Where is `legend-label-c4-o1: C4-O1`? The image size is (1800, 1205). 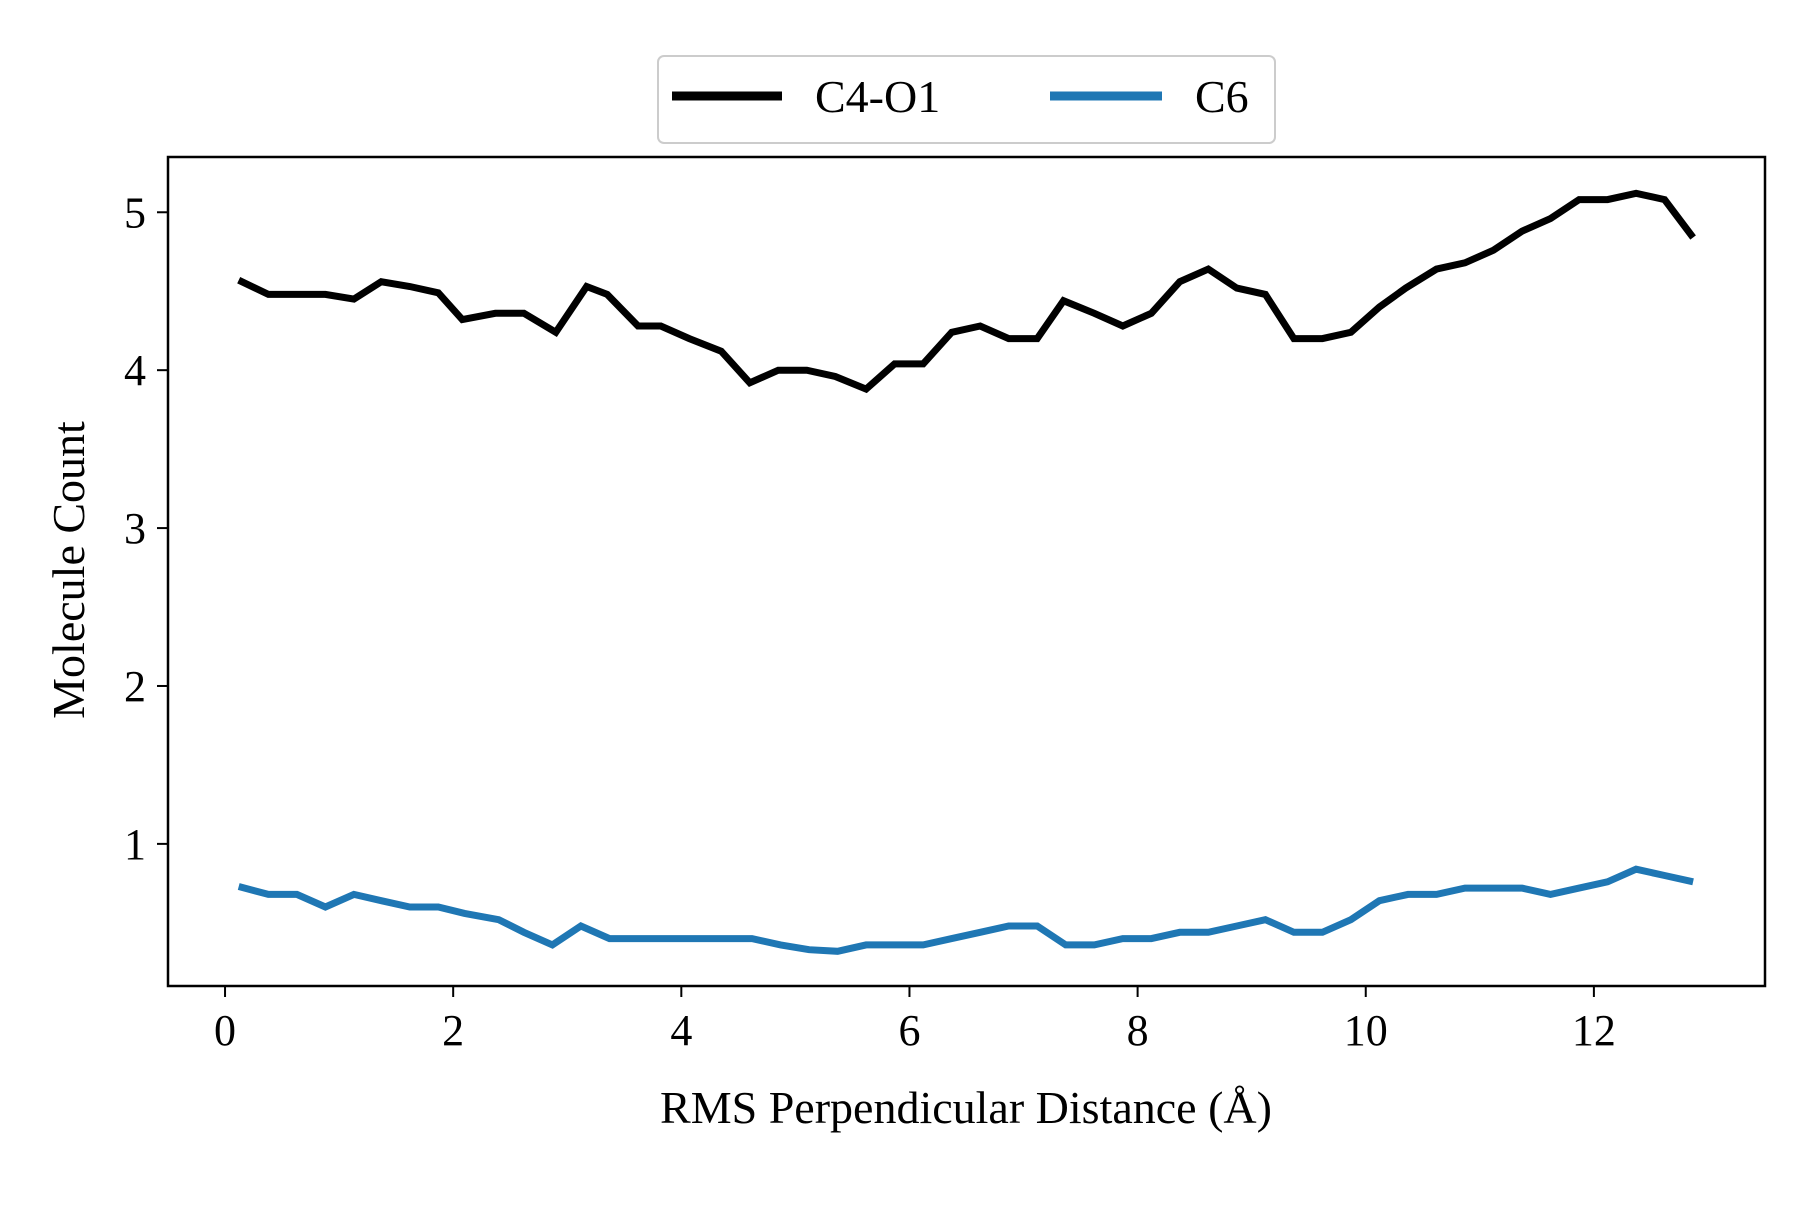
legend-label-c4-o1: C4-O1 is located at coordinates (877, 96).